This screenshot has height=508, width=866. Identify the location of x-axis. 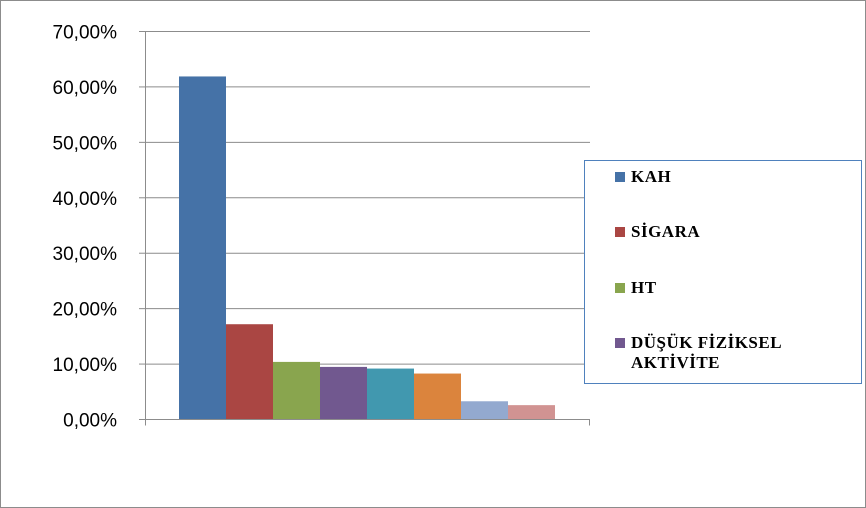
(367, 422).